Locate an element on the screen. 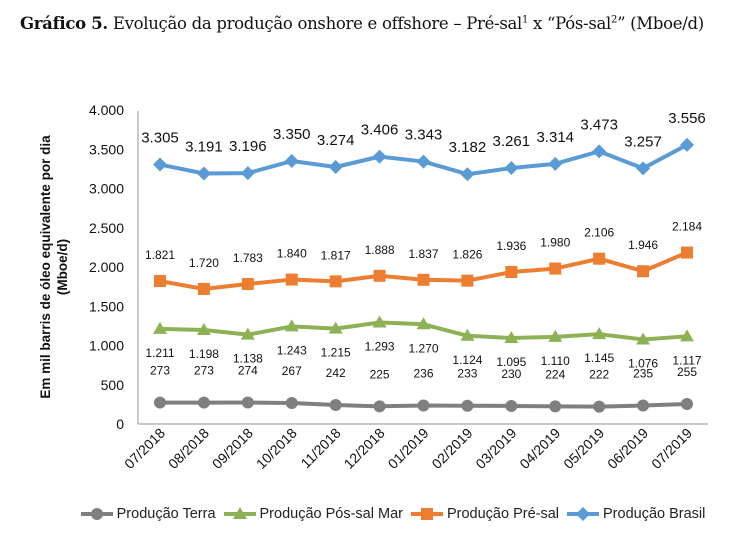 The height and width of the screenshot is (541, 735). x-tick-label: 12/2018 is located at coordinates (364, 448).